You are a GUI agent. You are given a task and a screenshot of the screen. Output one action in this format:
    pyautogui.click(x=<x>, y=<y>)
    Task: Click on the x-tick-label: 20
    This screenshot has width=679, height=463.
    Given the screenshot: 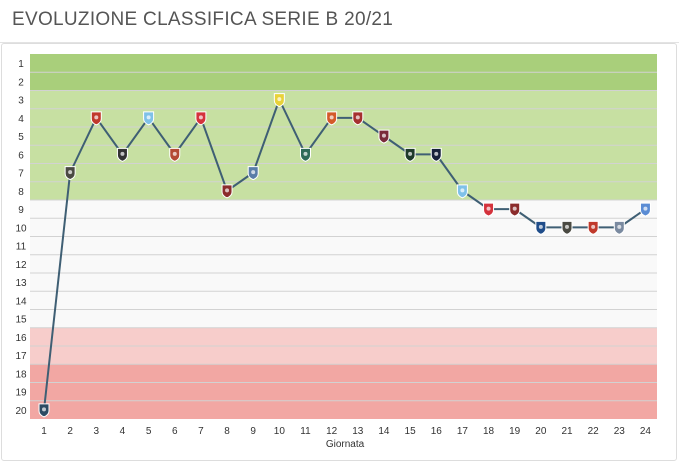 What is the action you would take?
    pyautogui.click(x=541, y=431)
    